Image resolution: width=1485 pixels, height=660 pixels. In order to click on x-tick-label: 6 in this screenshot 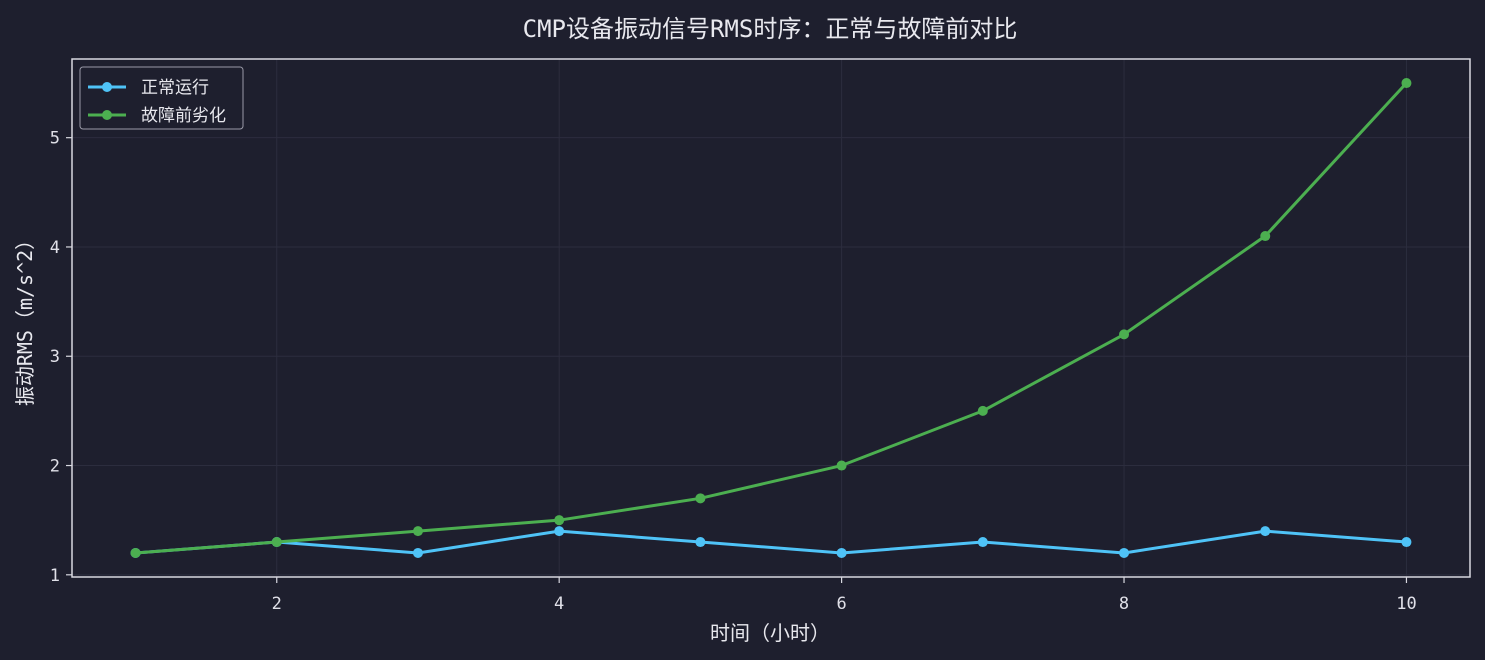, I will do `click(841, 604)`.